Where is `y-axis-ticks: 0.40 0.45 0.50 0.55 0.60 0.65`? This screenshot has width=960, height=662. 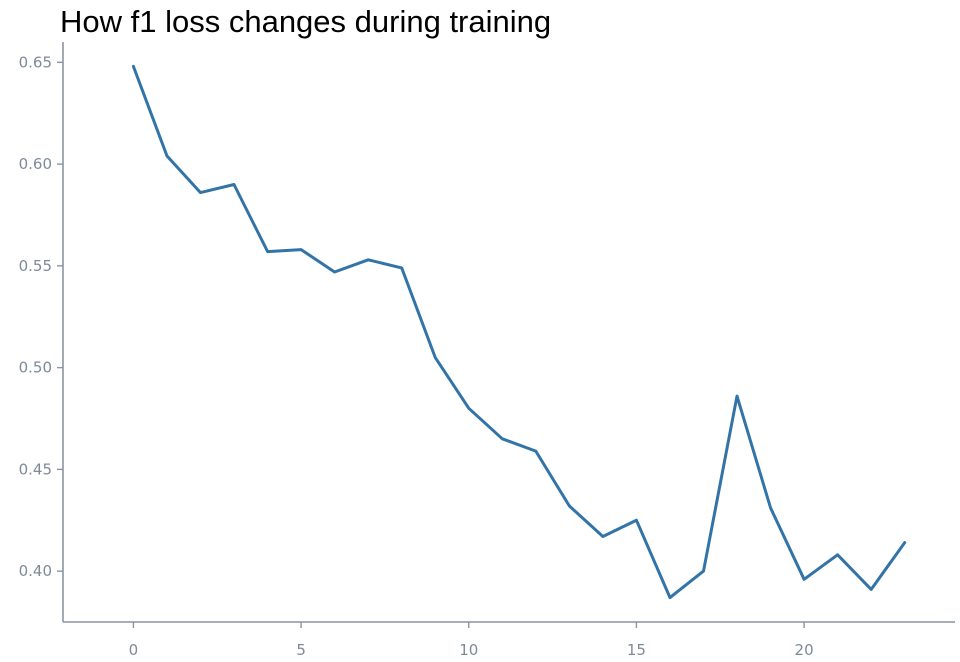
y-axis-ticks: 0.40 0.45 0.50 0.55 0.60 0.65 is located at coordinates (41, 316).